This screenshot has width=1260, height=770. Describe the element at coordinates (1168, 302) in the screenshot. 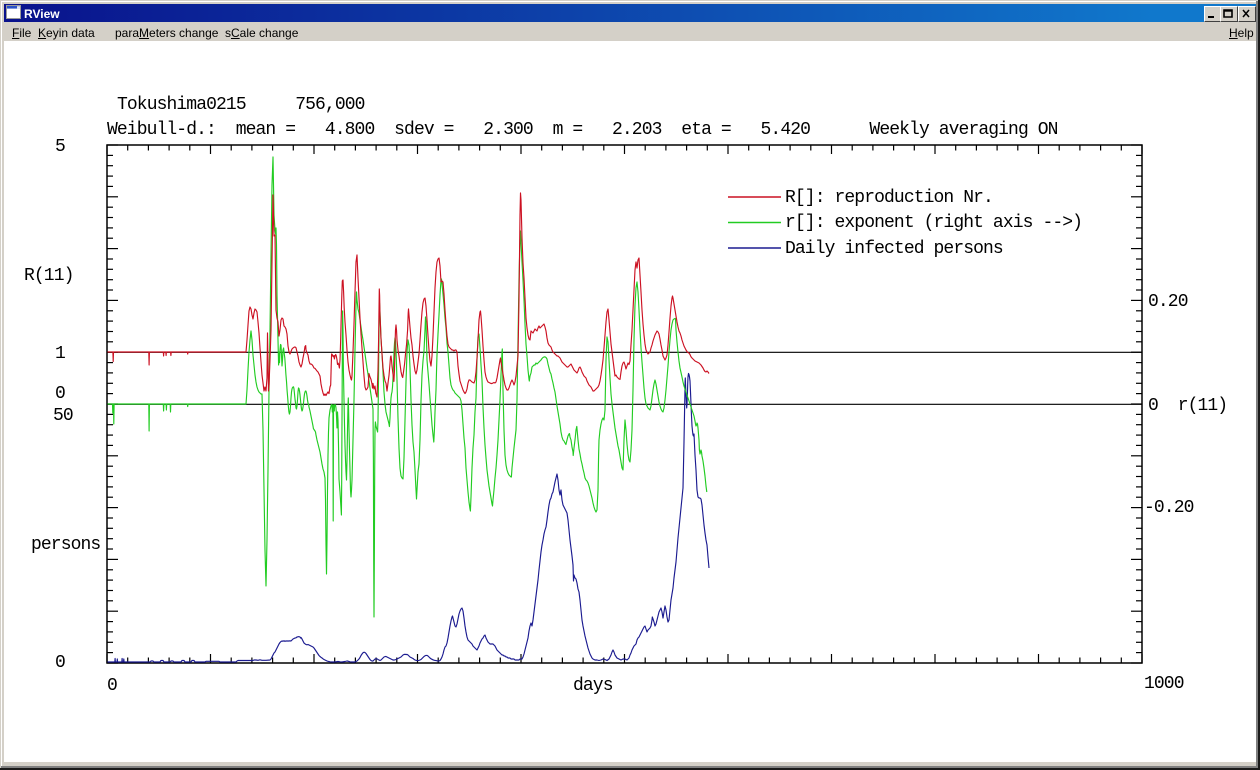

I see `svg-text: 0.20` at that location.